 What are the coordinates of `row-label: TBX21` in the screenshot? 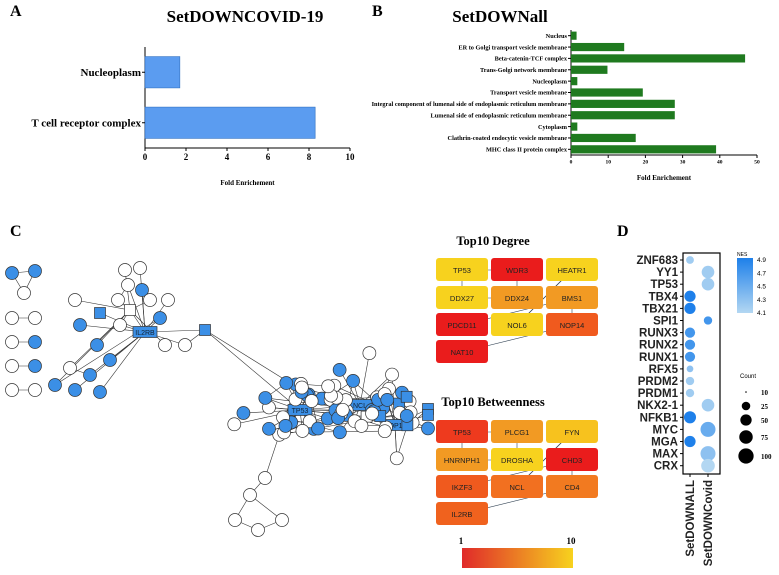 It's located at (660, 309).